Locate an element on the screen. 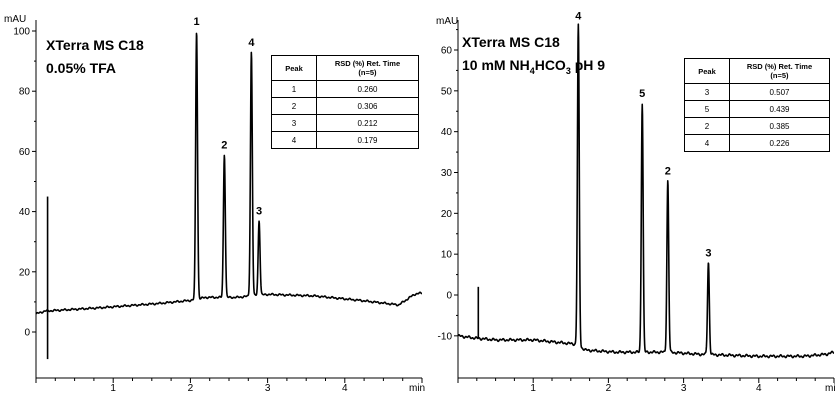 This screenshot has height=396, width=836. table-row: 5 0.439 is located at coordinates (757, 109).